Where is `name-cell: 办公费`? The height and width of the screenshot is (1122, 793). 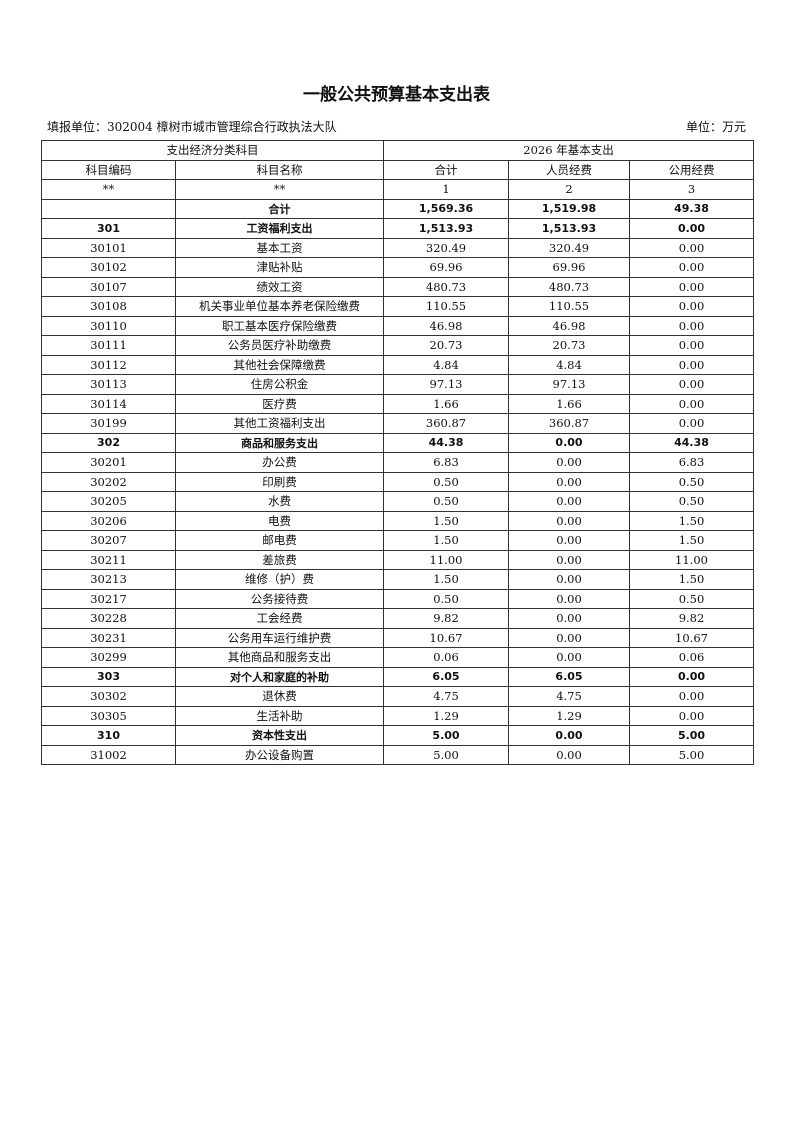
name-cell: 办公费 is located at coordinates (279, 462).